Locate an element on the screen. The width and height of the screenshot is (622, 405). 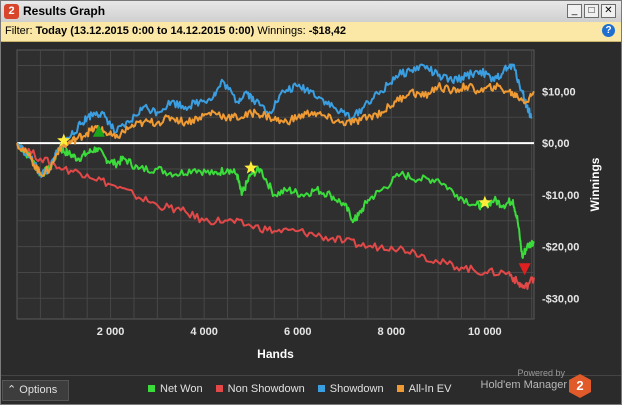
x-tick-label: 2 000 is located at coordinates (111, 332).